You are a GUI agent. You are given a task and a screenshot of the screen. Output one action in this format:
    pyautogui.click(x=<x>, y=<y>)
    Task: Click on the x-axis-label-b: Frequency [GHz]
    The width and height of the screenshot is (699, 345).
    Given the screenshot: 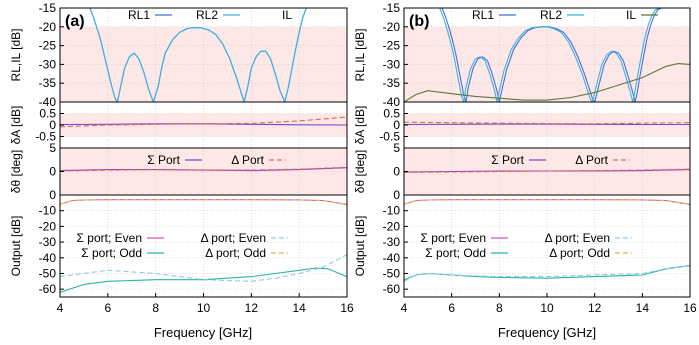 What is the action you would take?
    pyautogui.click(x=547, y=332)
    